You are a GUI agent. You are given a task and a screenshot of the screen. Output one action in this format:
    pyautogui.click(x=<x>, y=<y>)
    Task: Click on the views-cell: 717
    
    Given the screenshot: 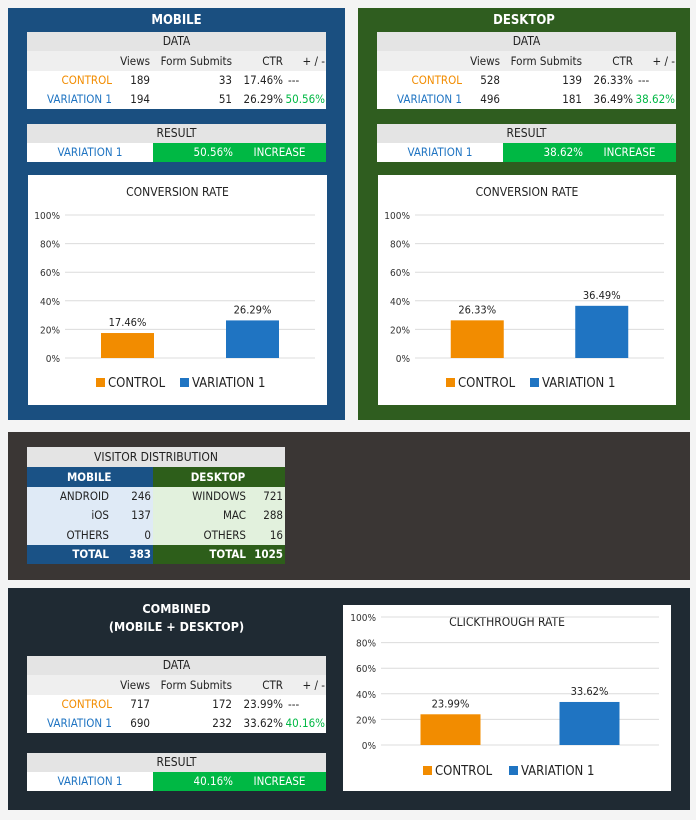 What is the action you would take?
    pyautogui.click(x=140, y=704)
    